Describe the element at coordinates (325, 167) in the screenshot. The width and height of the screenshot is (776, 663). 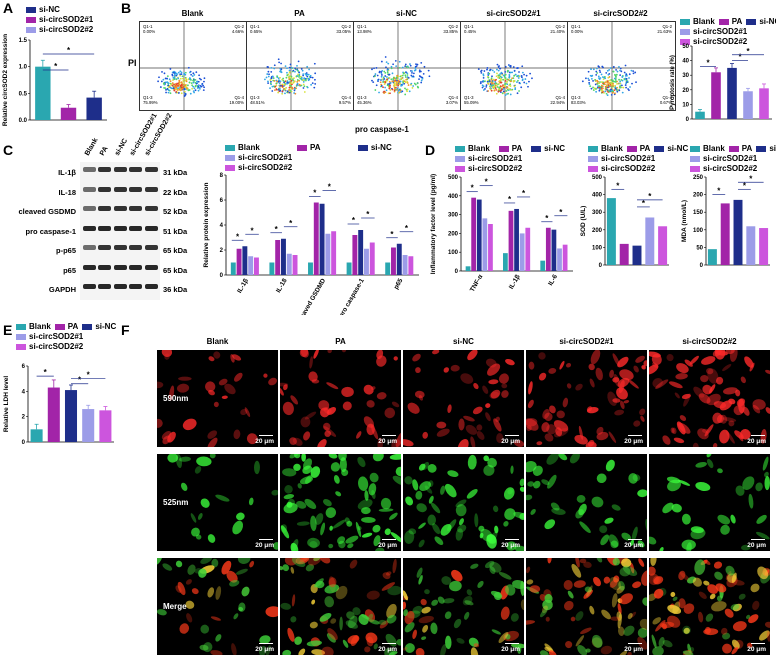
I see `legend-item: si-circSOD2#2` at that location.